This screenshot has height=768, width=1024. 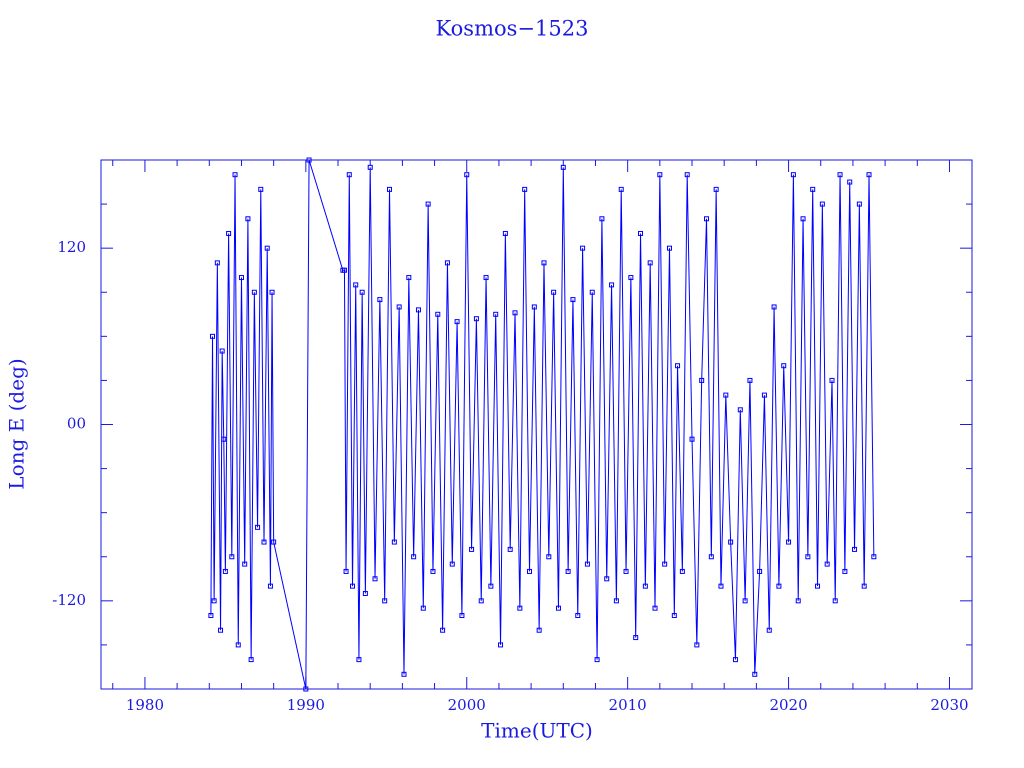 What do you see at coordinates (17, 423) in the screenshot?
I see `y-axis-label: Long E (deg)` at bounding box center [17, 423].